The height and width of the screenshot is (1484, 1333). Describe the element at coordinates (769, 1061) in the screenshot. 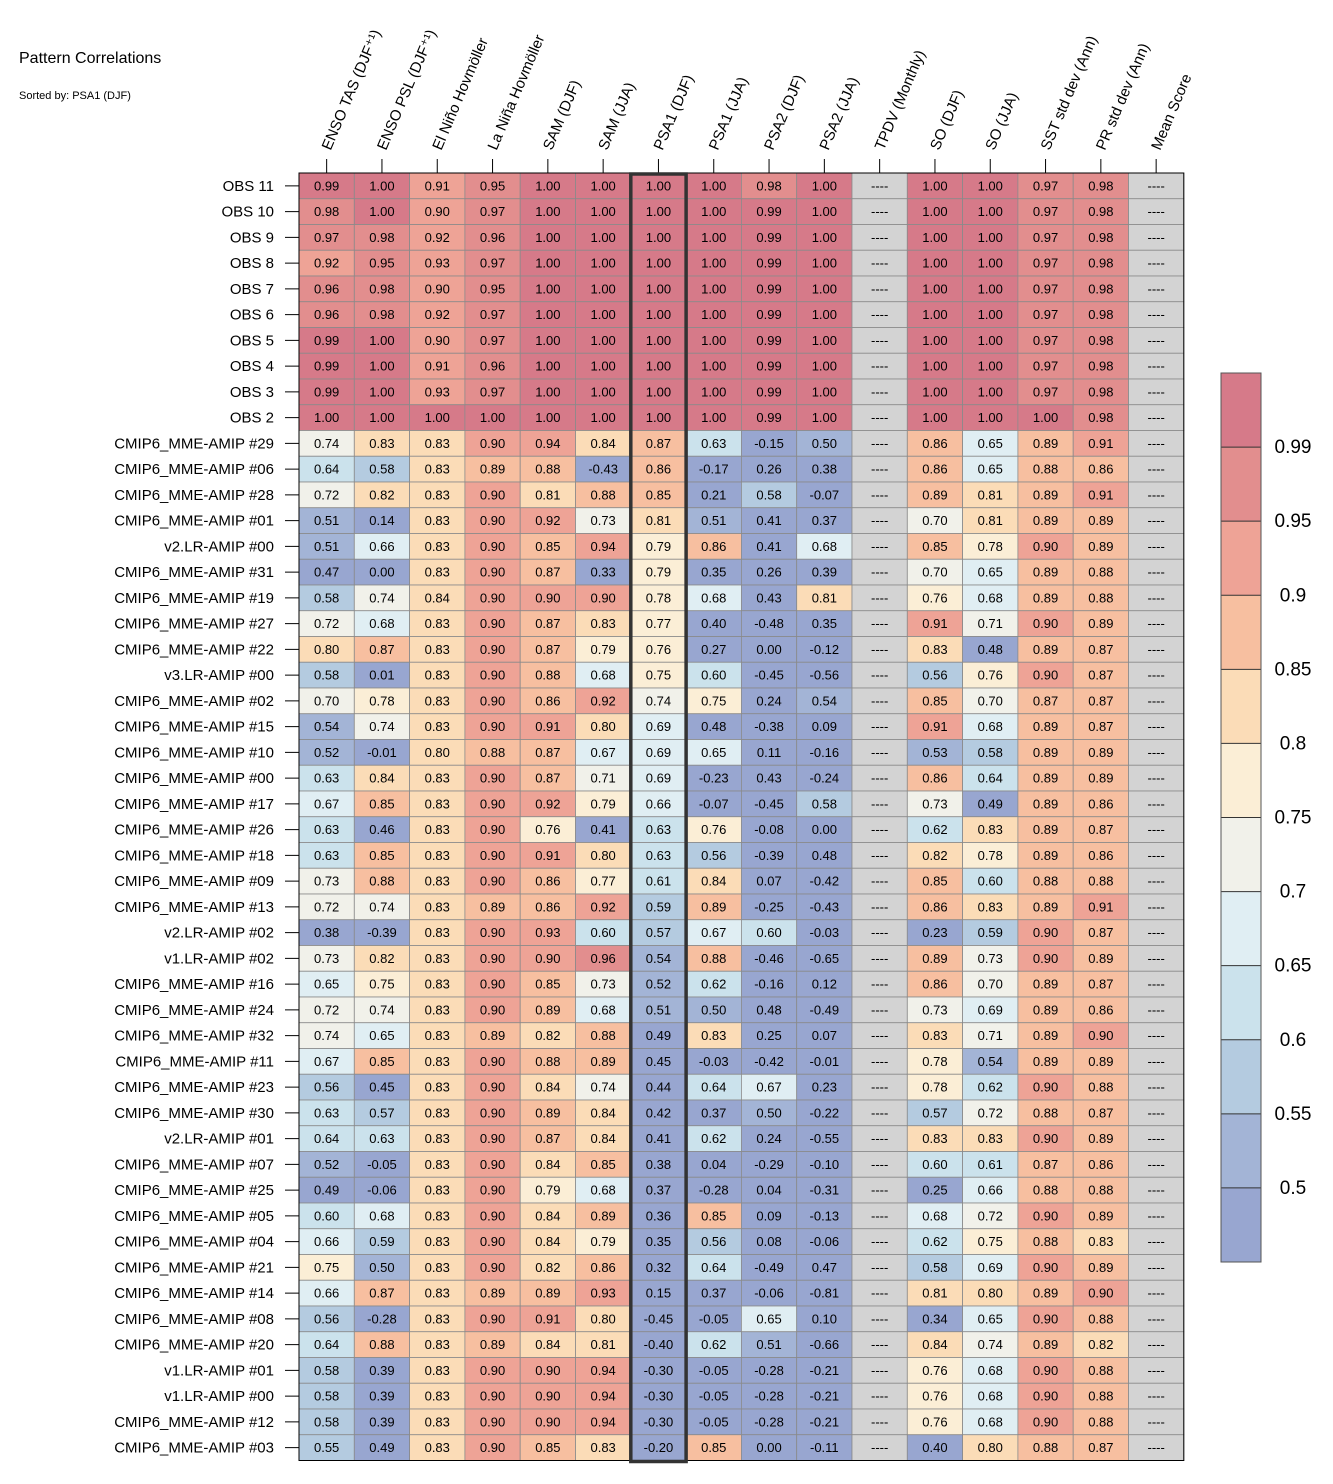

I see `cell-value-label: -0.42` at that location.